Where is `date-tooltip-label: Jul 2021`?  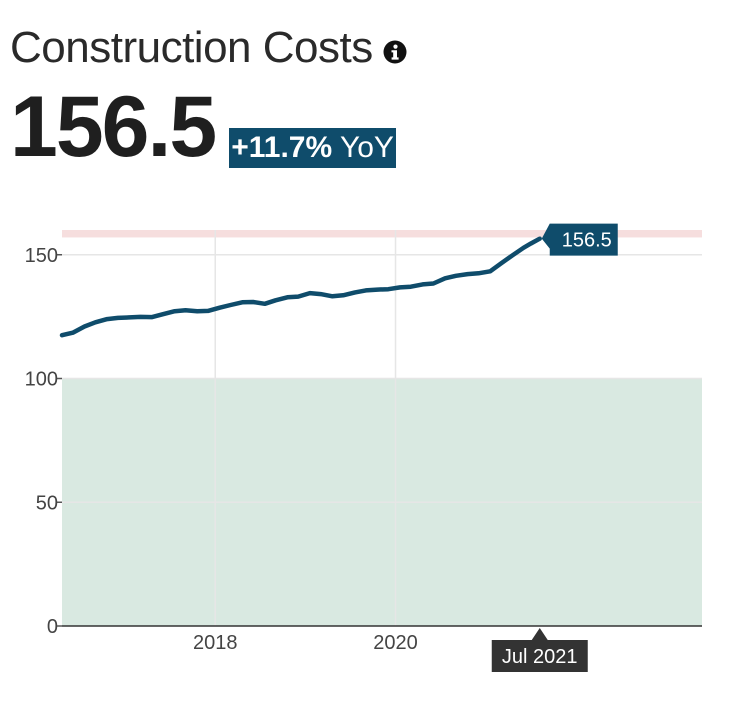
date-tooltip-label: Jul 2021 is located at coordinates (540, 657).